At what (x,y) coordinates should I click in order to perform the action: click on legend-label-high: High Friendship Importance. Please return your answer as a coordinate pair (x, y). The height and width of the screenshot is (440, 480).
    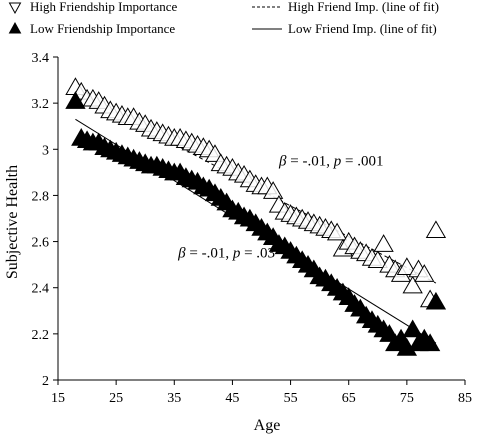
    Looking at the image, I should click on (104, 7).